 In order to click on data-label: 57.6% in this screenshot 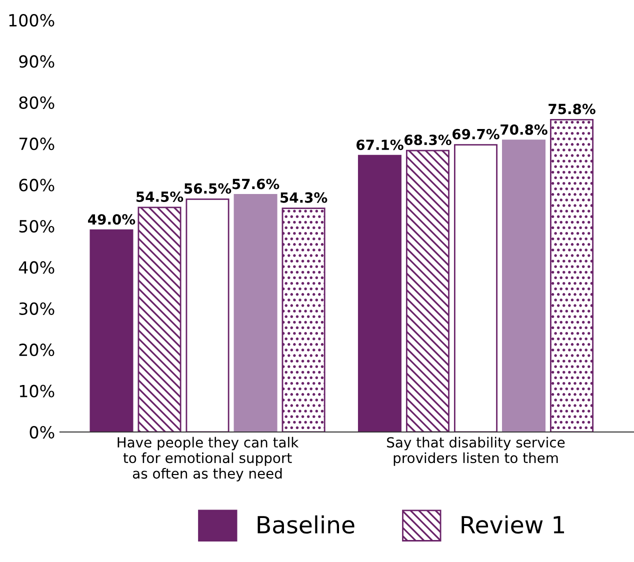, I will do `click(256, 184)`.